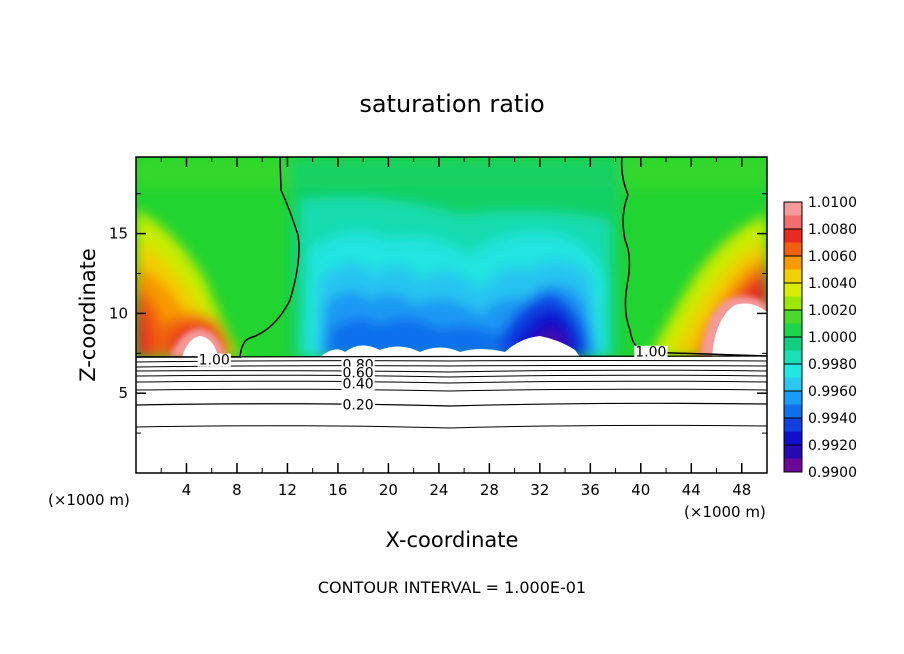  I want to click on contour-label: 0.40, so click(358, 385).